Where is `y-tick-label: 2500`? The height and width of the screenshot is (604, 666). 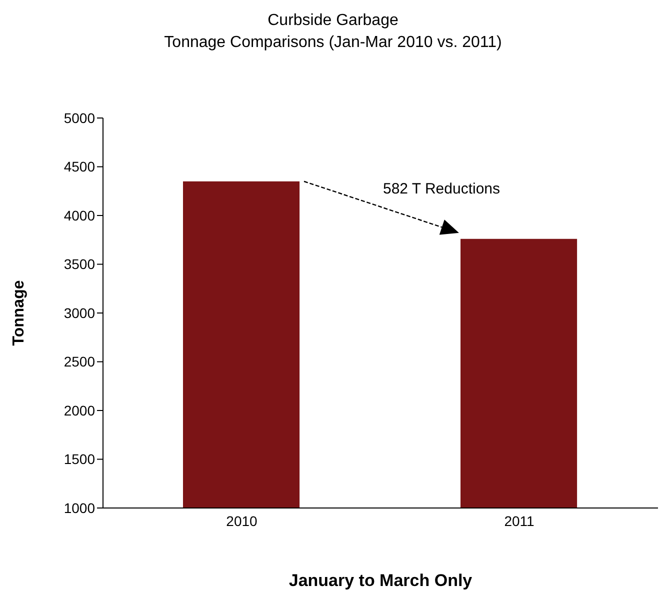
y-tick-label: 2500 is located at coordinates (80, 362).